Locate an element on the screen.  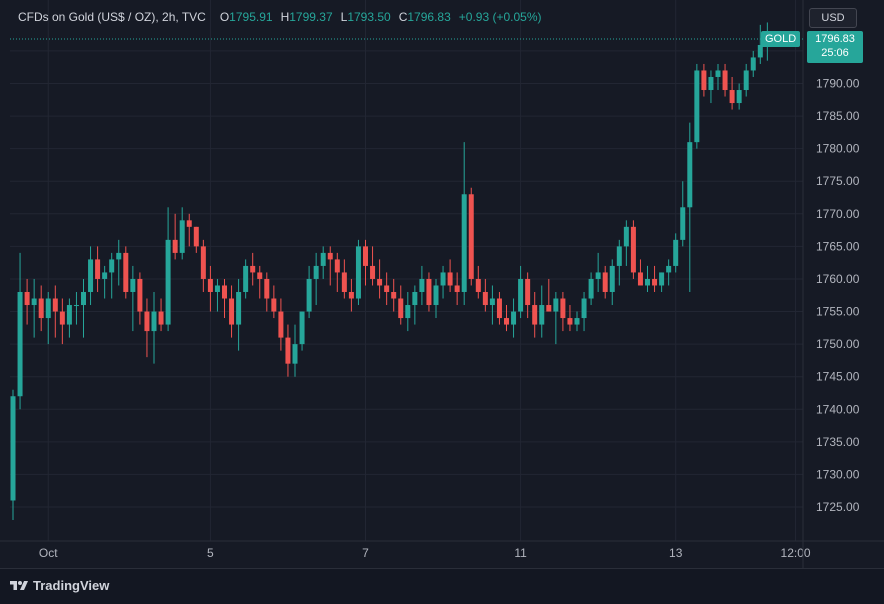
y-tick-label: 1770.00 is located at coordinates (838, 214).